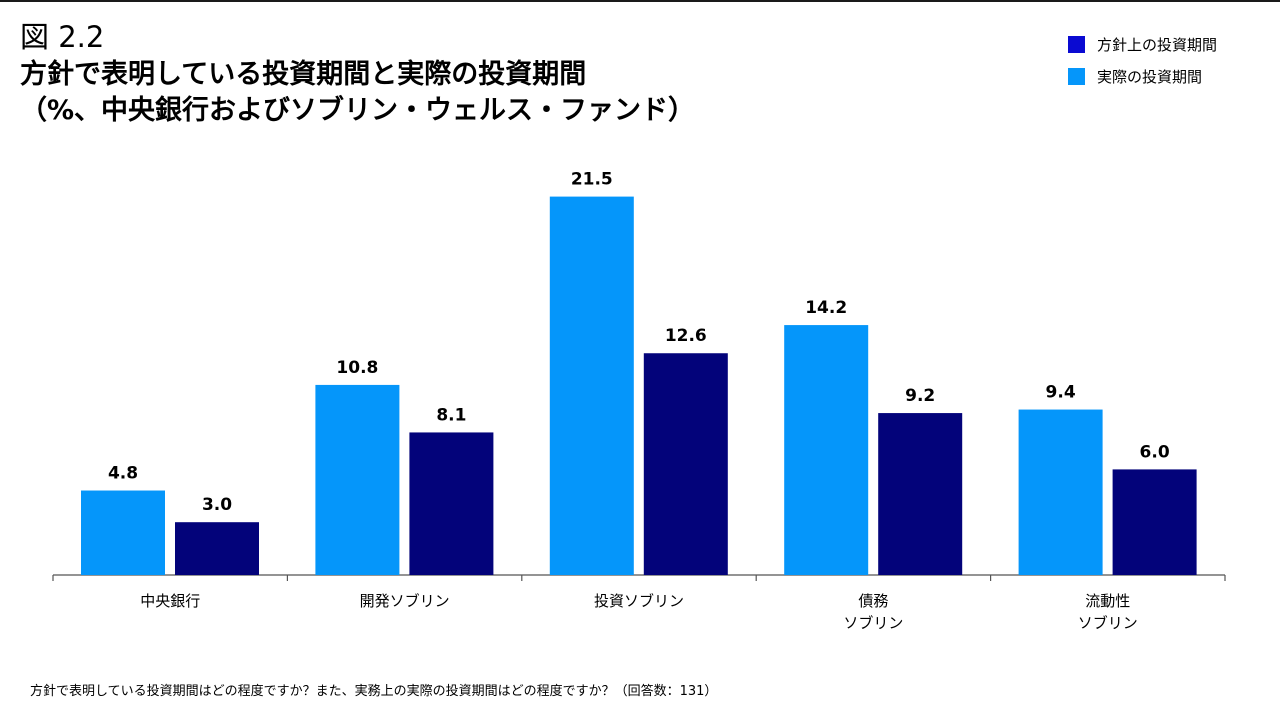  What do you see at coordinates (592, 180) in the screenshot?
I see `data-label: 21.5` at bounding box center [592, 180].